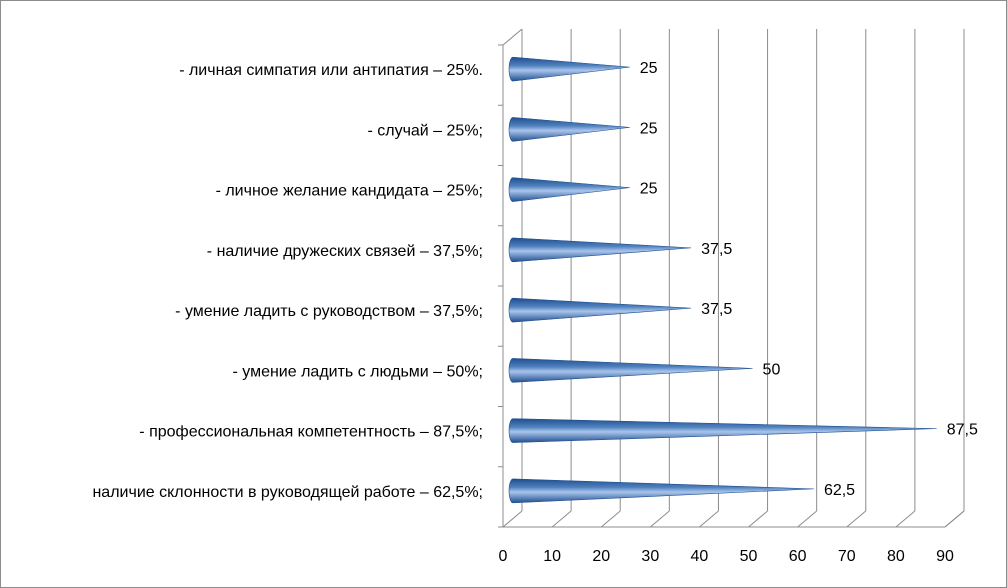 Image resolution: width=1007 pixels, height=588 pixels. Describe the element at coordinates (945, 556) in the screenshot. I see `x-tick-label: 90` at that location.